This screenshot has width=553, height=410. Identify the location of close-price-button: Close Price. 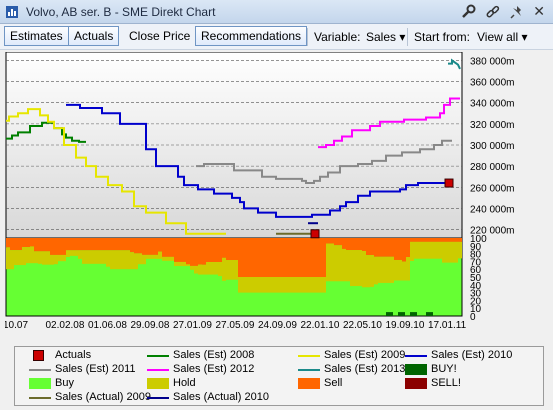
(160, 36).